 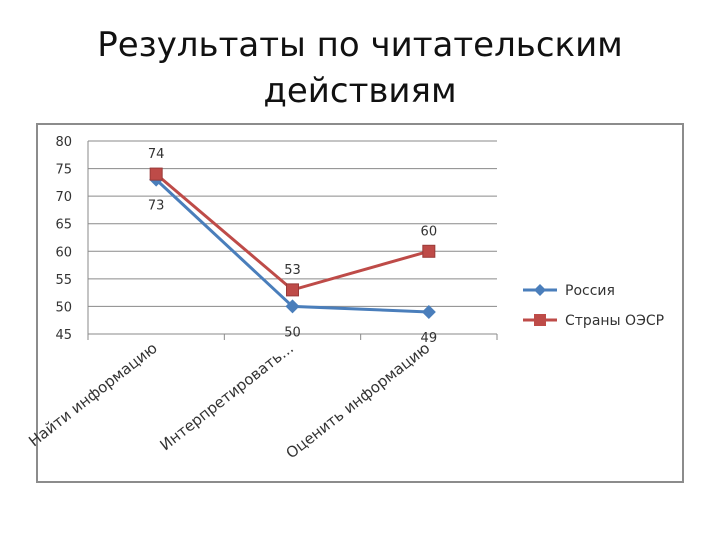 I want to click on slide-title-line-2: действиям, so click(x=360, y=91).